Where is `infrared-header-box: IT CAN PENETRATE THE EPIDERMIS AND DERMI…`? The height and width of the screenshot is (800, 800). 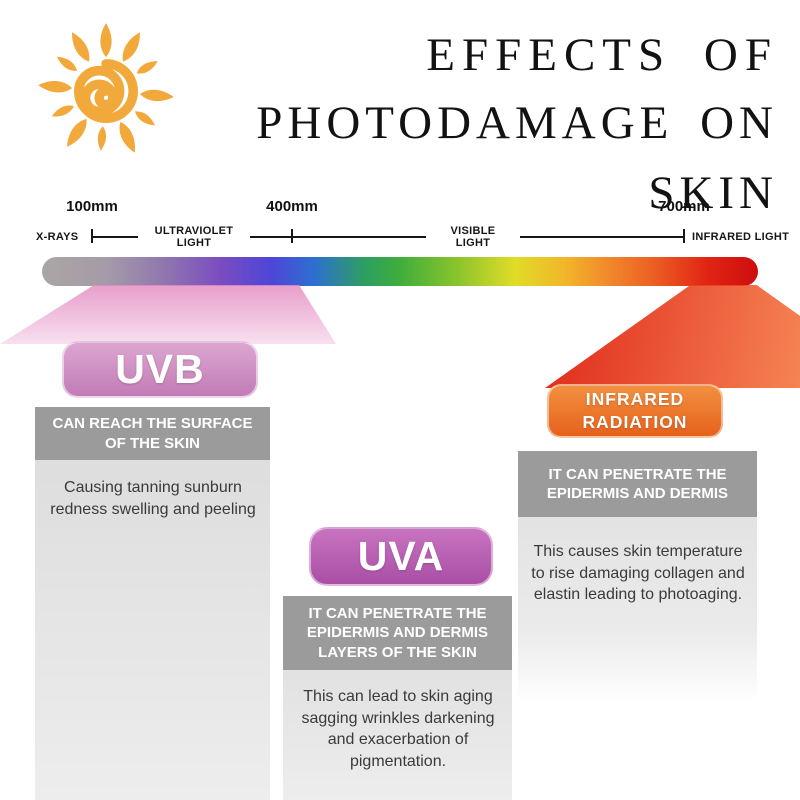 infrared-header-box: IT CAN PENETRATE THE EPIDERMIS AND DERMI… is located at coordinates (637, 484).